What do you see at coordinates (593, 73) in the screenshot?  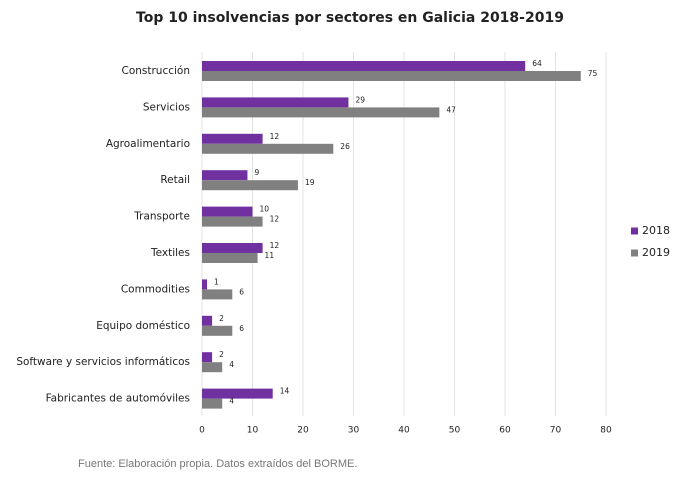 I see `data-label: 75` at bounding box center [593, 73].